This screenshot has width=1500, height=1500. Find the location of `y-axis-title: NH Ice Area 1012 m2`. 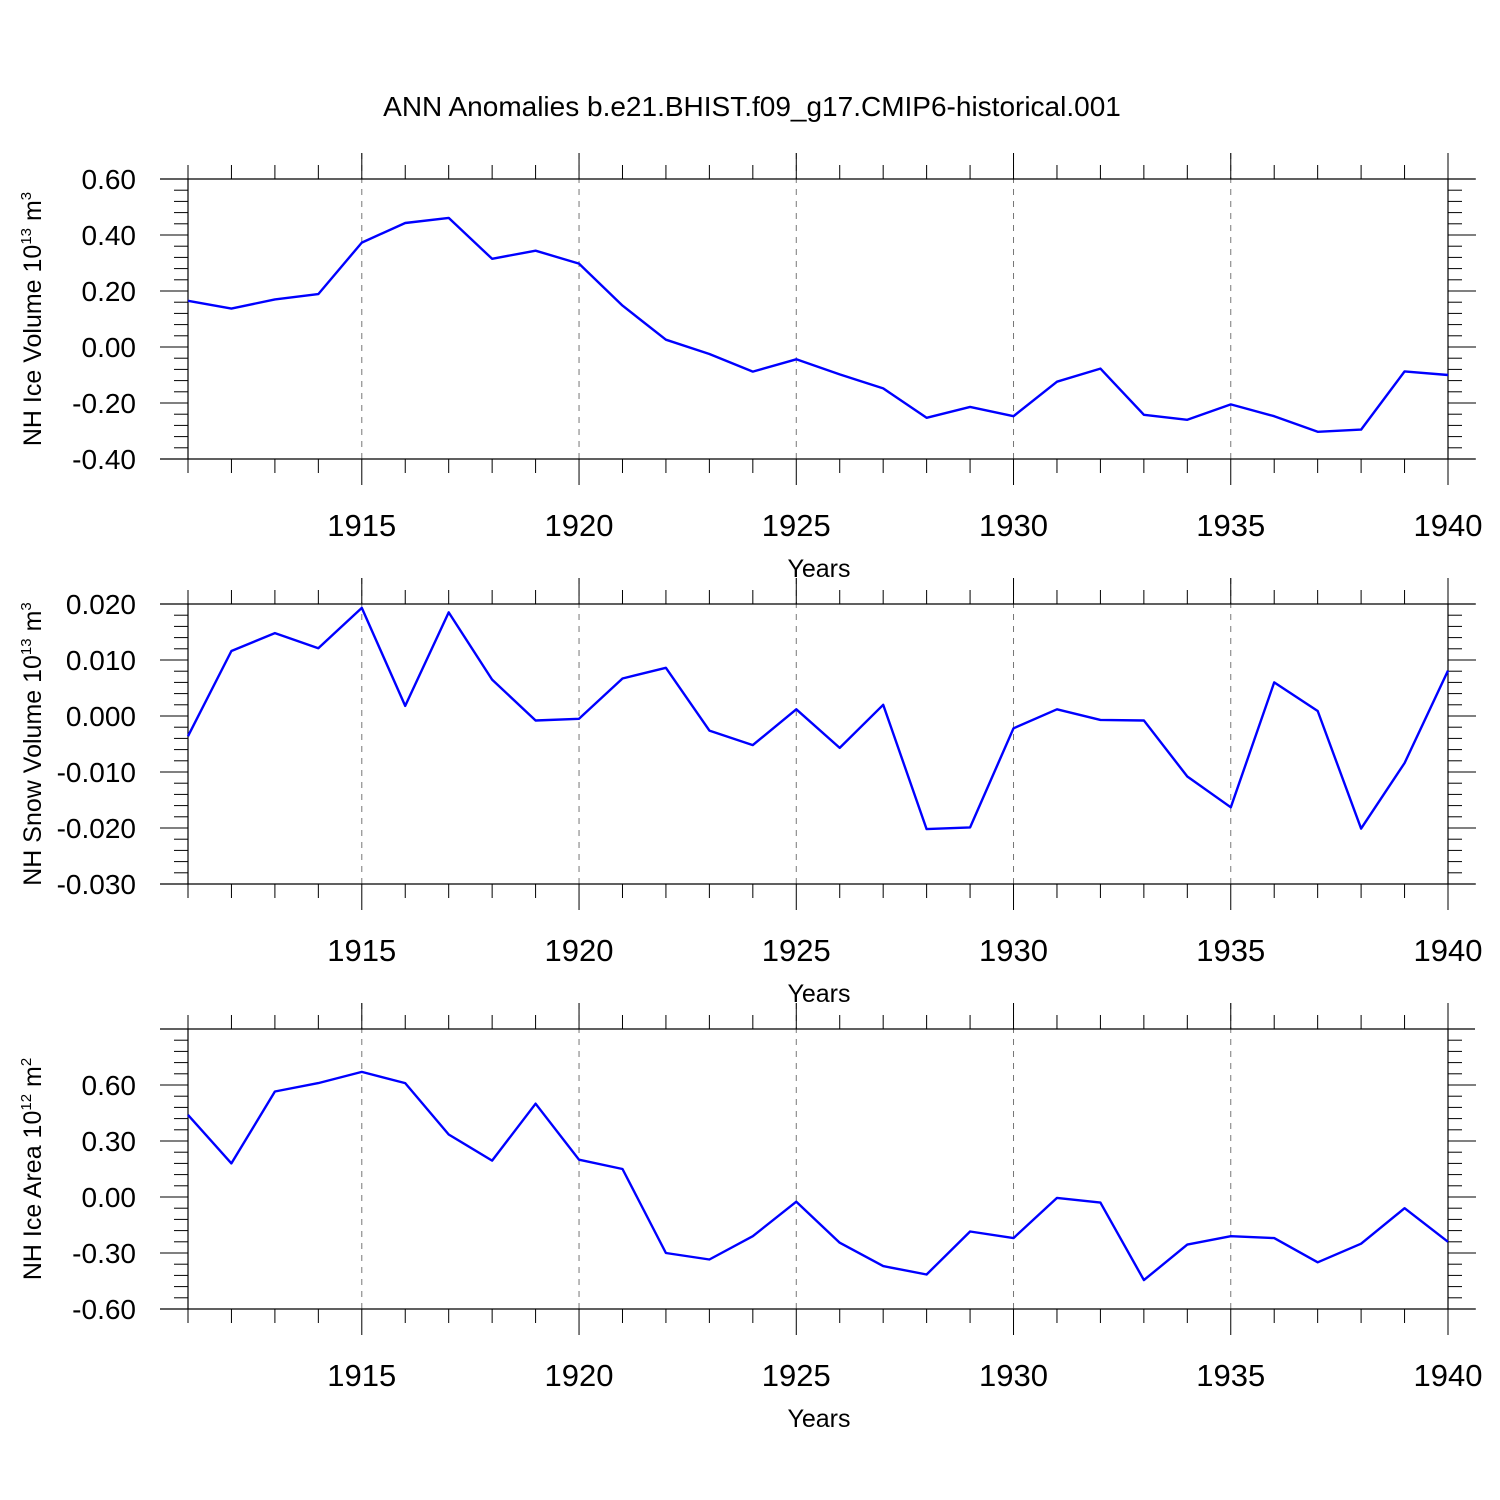

y-axis-title: NH Ice Area 1012 m2 is located at coordinates (32, 1169).